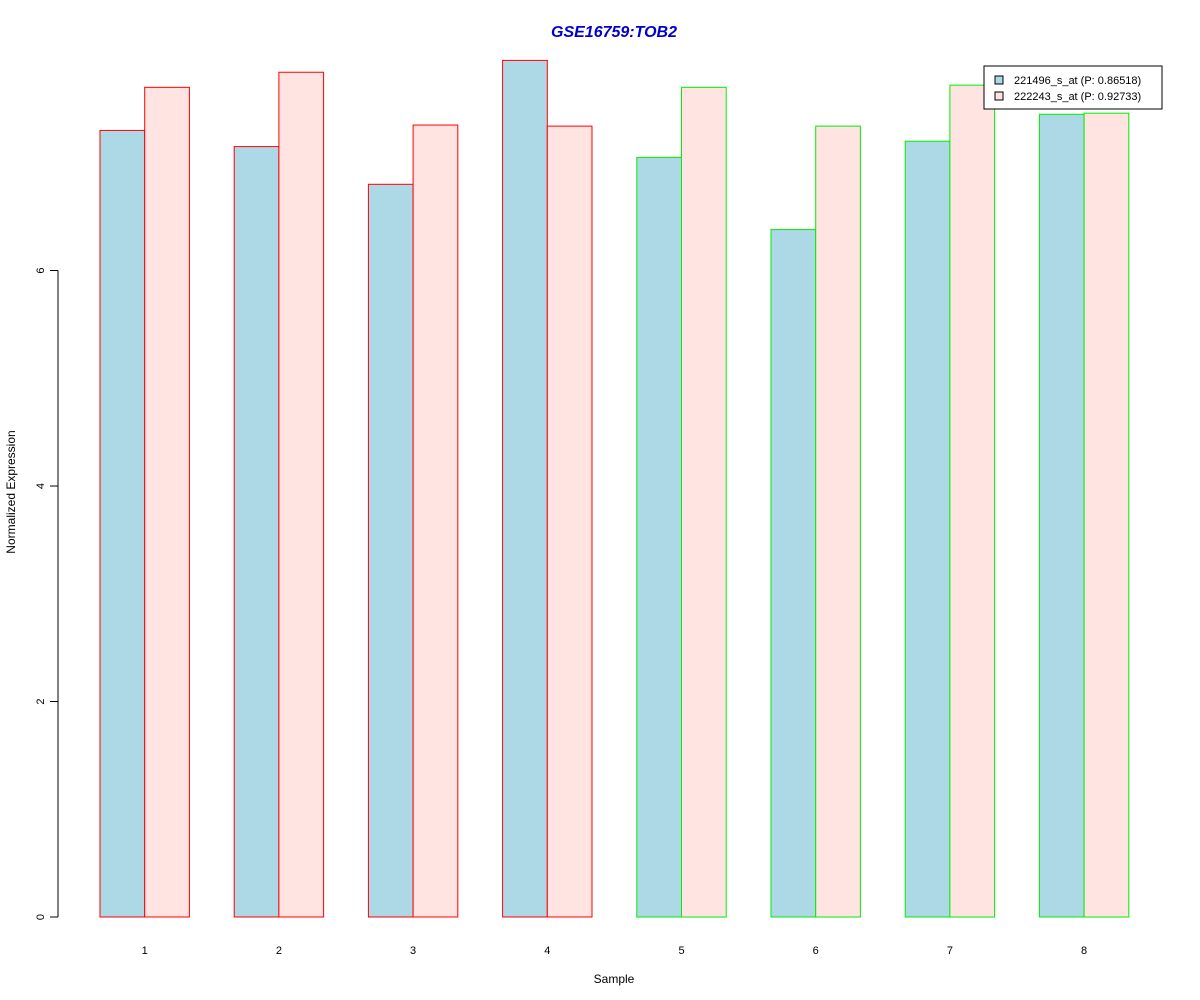 This screenshot has width=1200, height=1000. Describe the element at coordinates (41, 701) in the screenshot. I see `y-tick-label: 2` at that location.